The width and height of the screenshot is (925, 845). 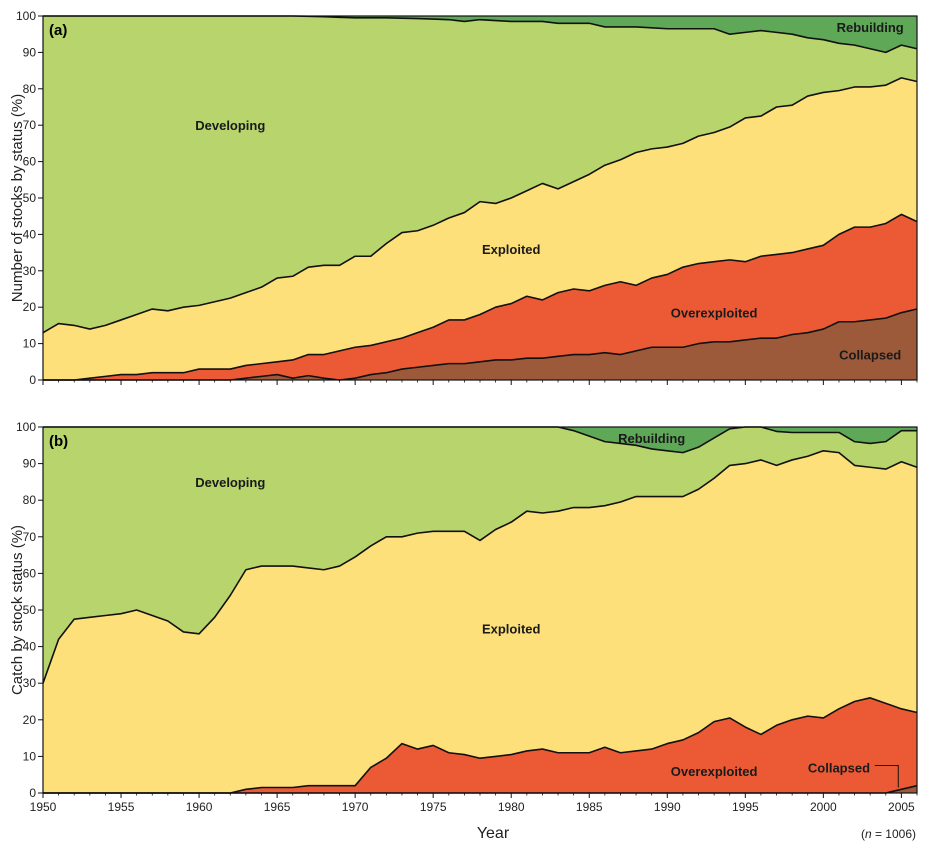 I want to click on x-tick-label: 1950, so click(x=43, y=807).